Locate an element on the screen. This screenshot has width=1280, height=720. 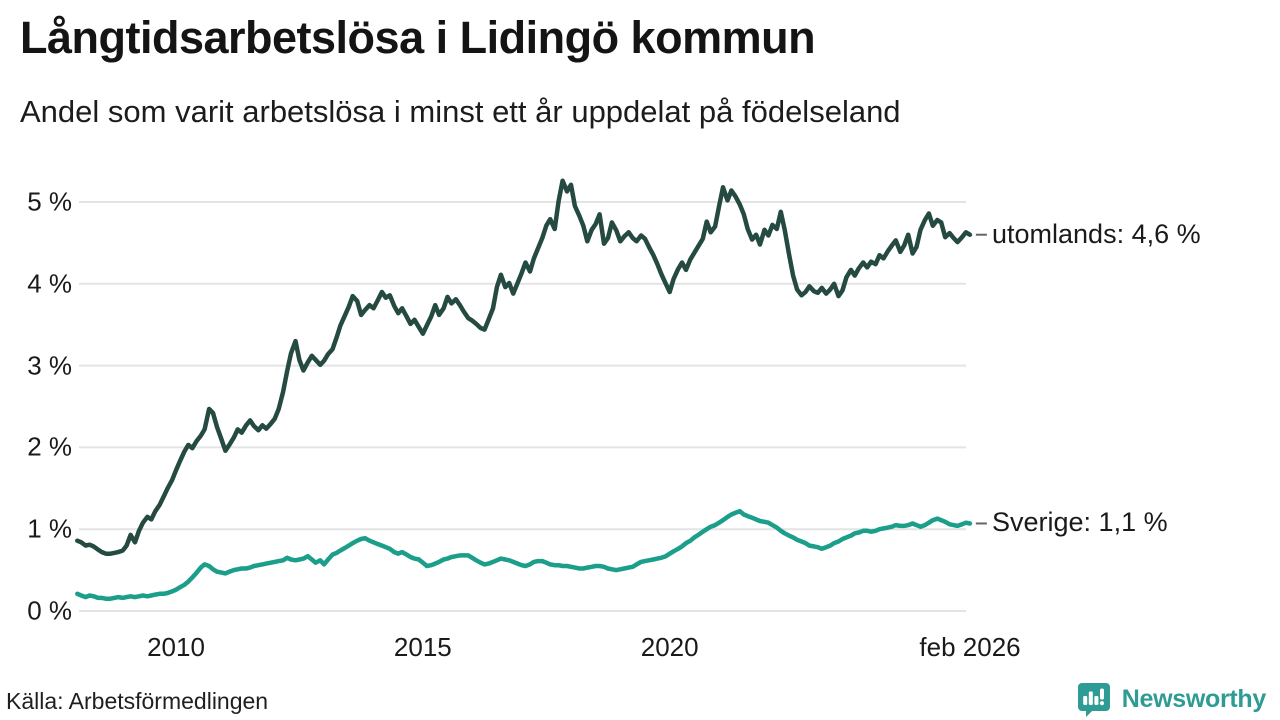
y-tick-label: 5 % is located at coordinates (49, 201).